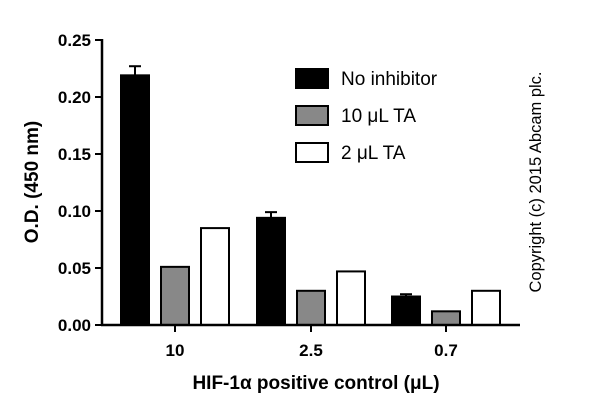 This screenshot has width=600, height=416. Describe the element at coordinates (74, 325) in the screenshot. I see `y-tick-label-0: 0.00` at that location.